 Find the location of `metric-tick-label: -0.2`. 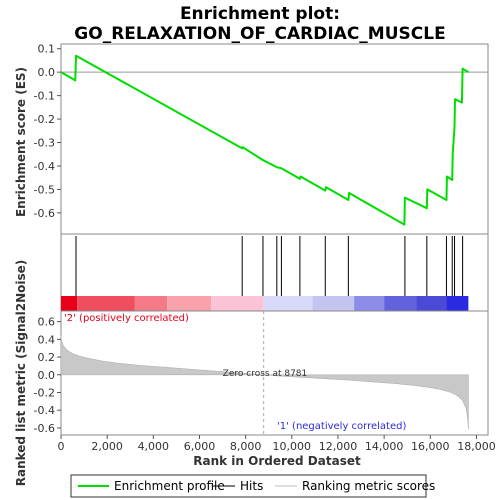

metric-tick-label: -0.2 is located at coordinates (44, 392).